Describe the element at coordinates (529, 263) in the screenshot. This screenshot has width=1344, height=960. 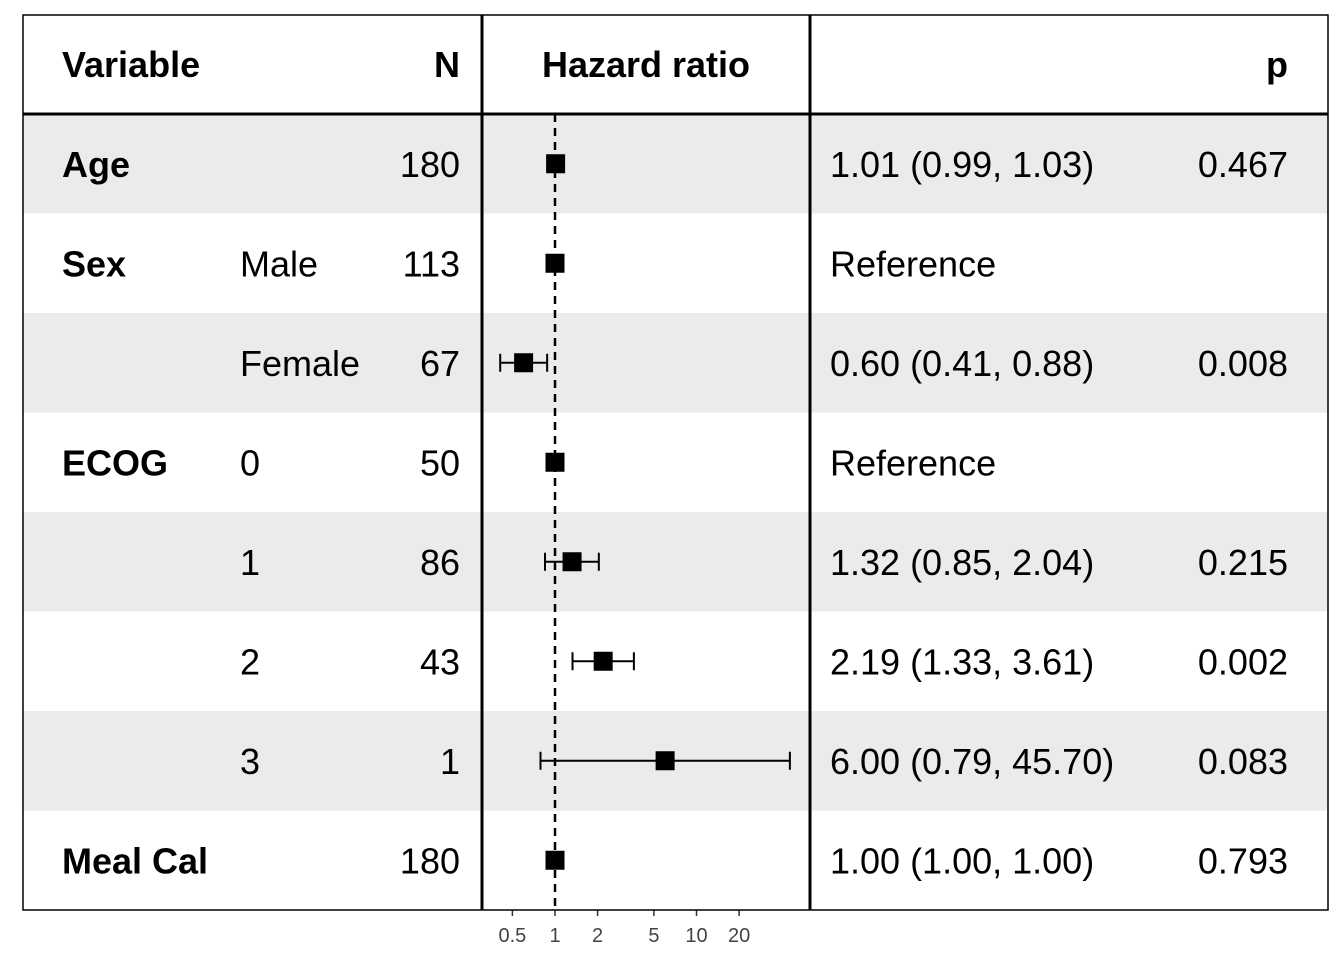
I see `table-row: Sex Male 113 Reference` at that location.